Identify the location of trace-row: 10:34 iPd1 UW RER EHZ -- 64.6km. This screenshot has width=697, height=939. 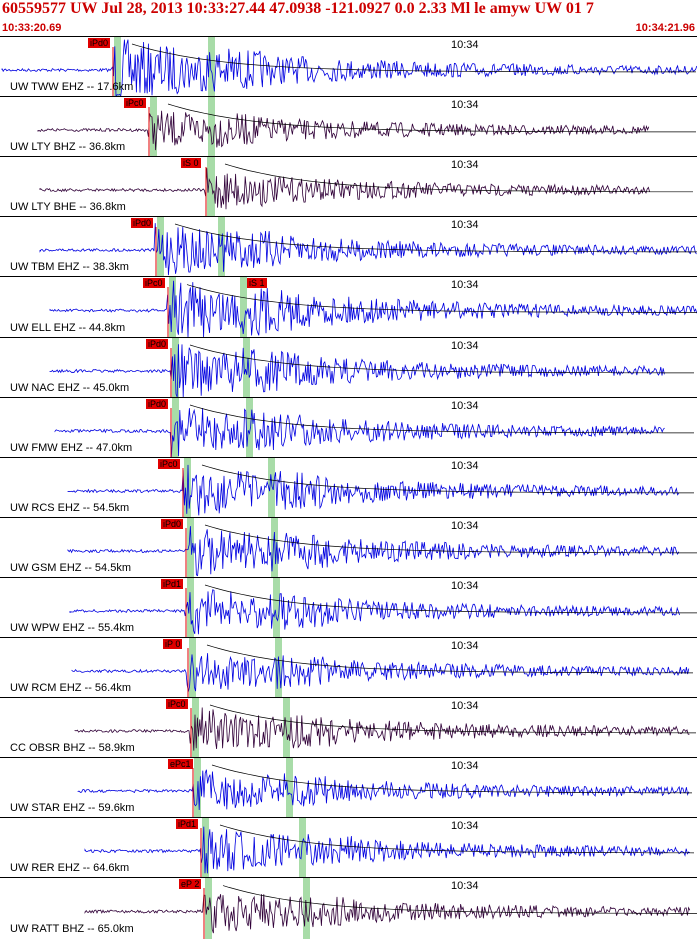
(348, 847).